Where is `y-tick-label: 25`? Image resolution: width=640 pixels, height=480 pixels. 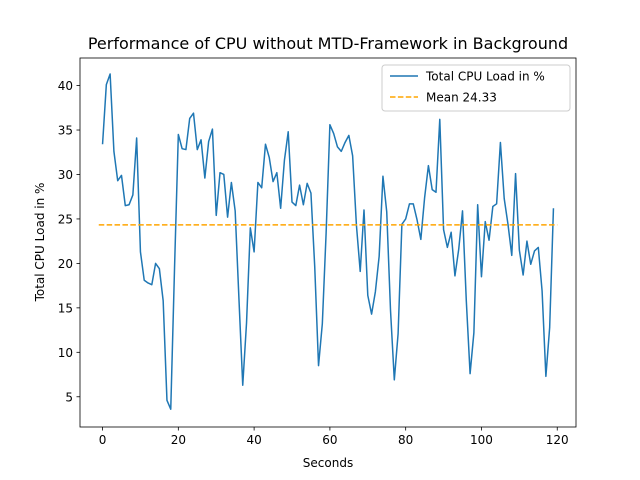 y-tick-label: 25 is located at coordinates (65, 219).